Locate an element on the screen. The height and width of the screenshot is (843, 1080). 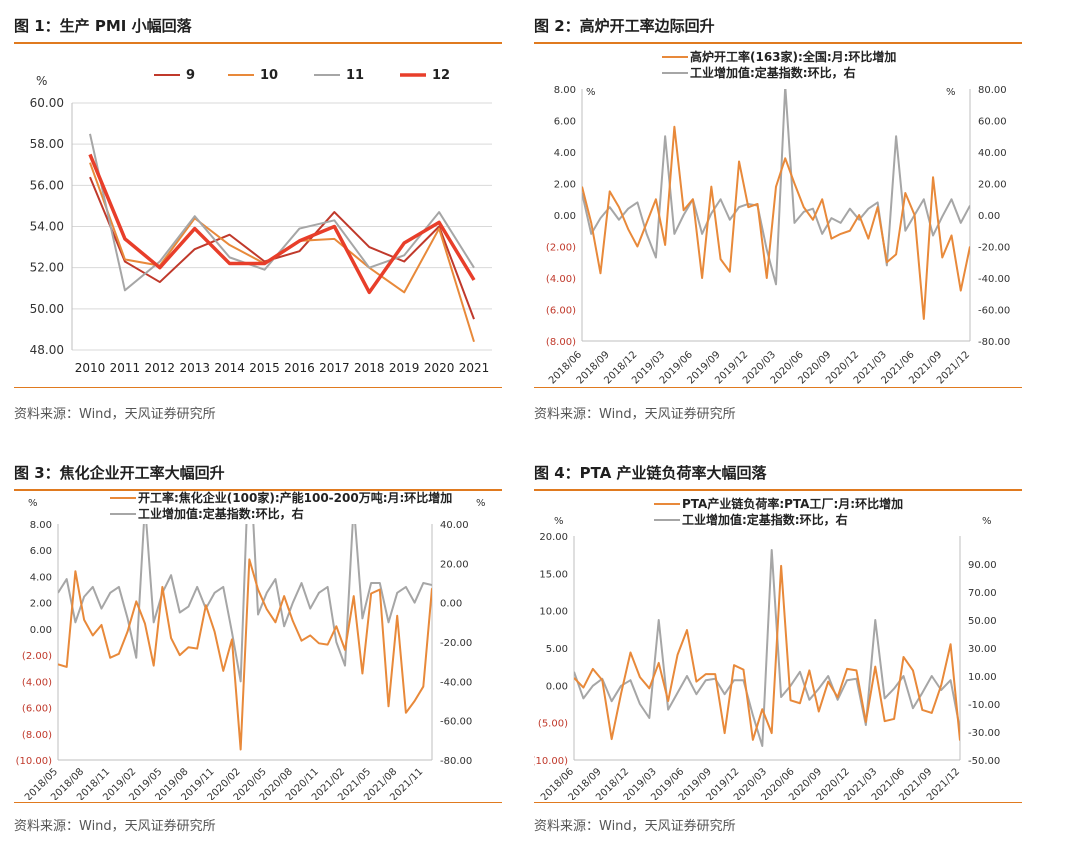
y-tick-label: 50.00 is located at coordinates (47, 309).